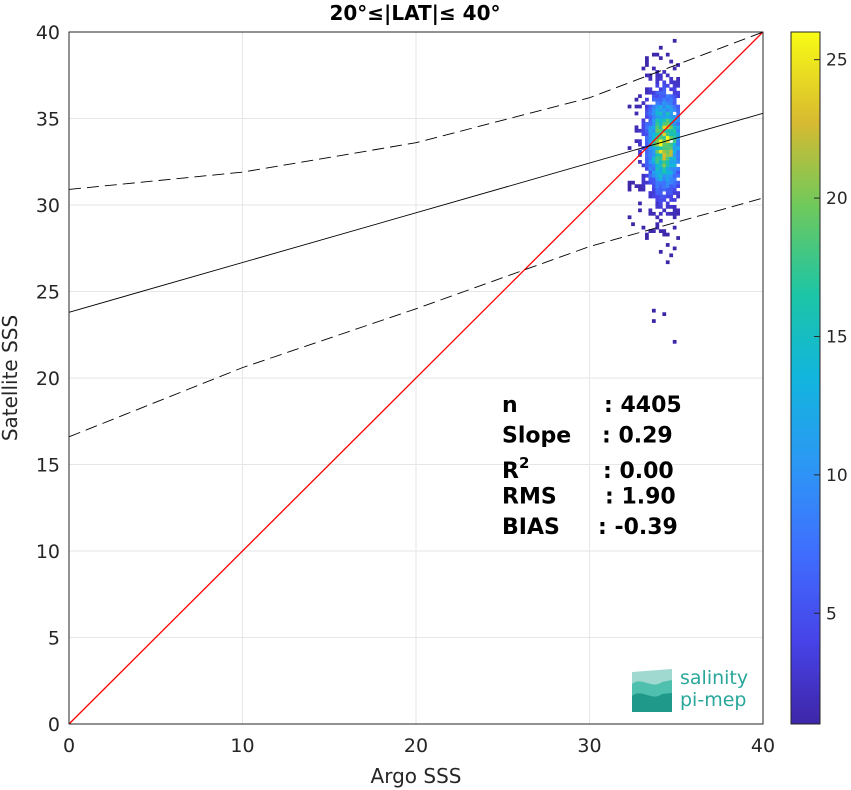 This screenshot has width=851, height=790. I want to click on y-tick-label: 35, so click(48, 120).